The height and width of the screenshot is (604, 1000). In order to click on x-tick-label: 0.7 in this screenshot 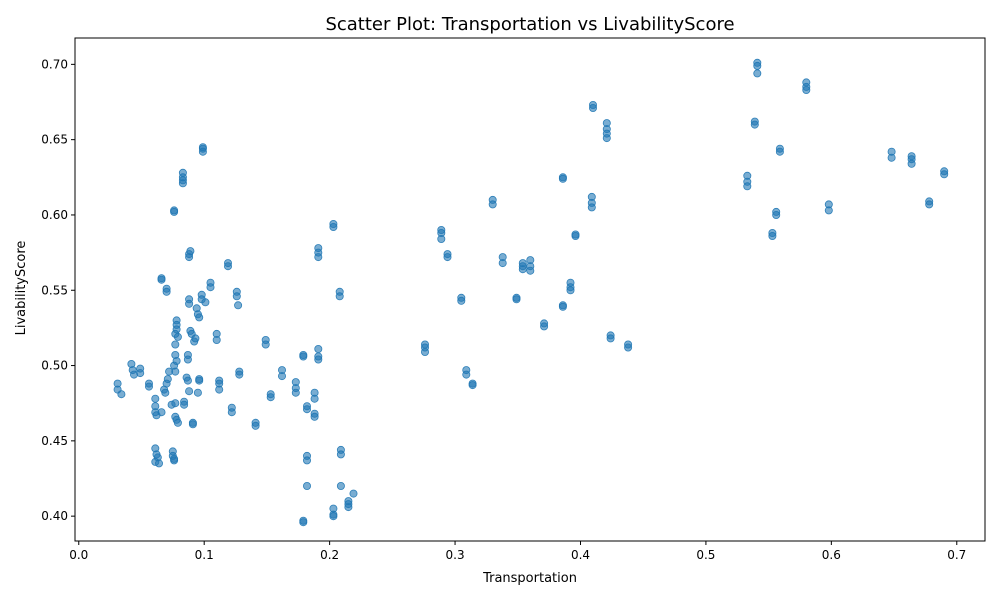, I will do `click(956, 555)`.